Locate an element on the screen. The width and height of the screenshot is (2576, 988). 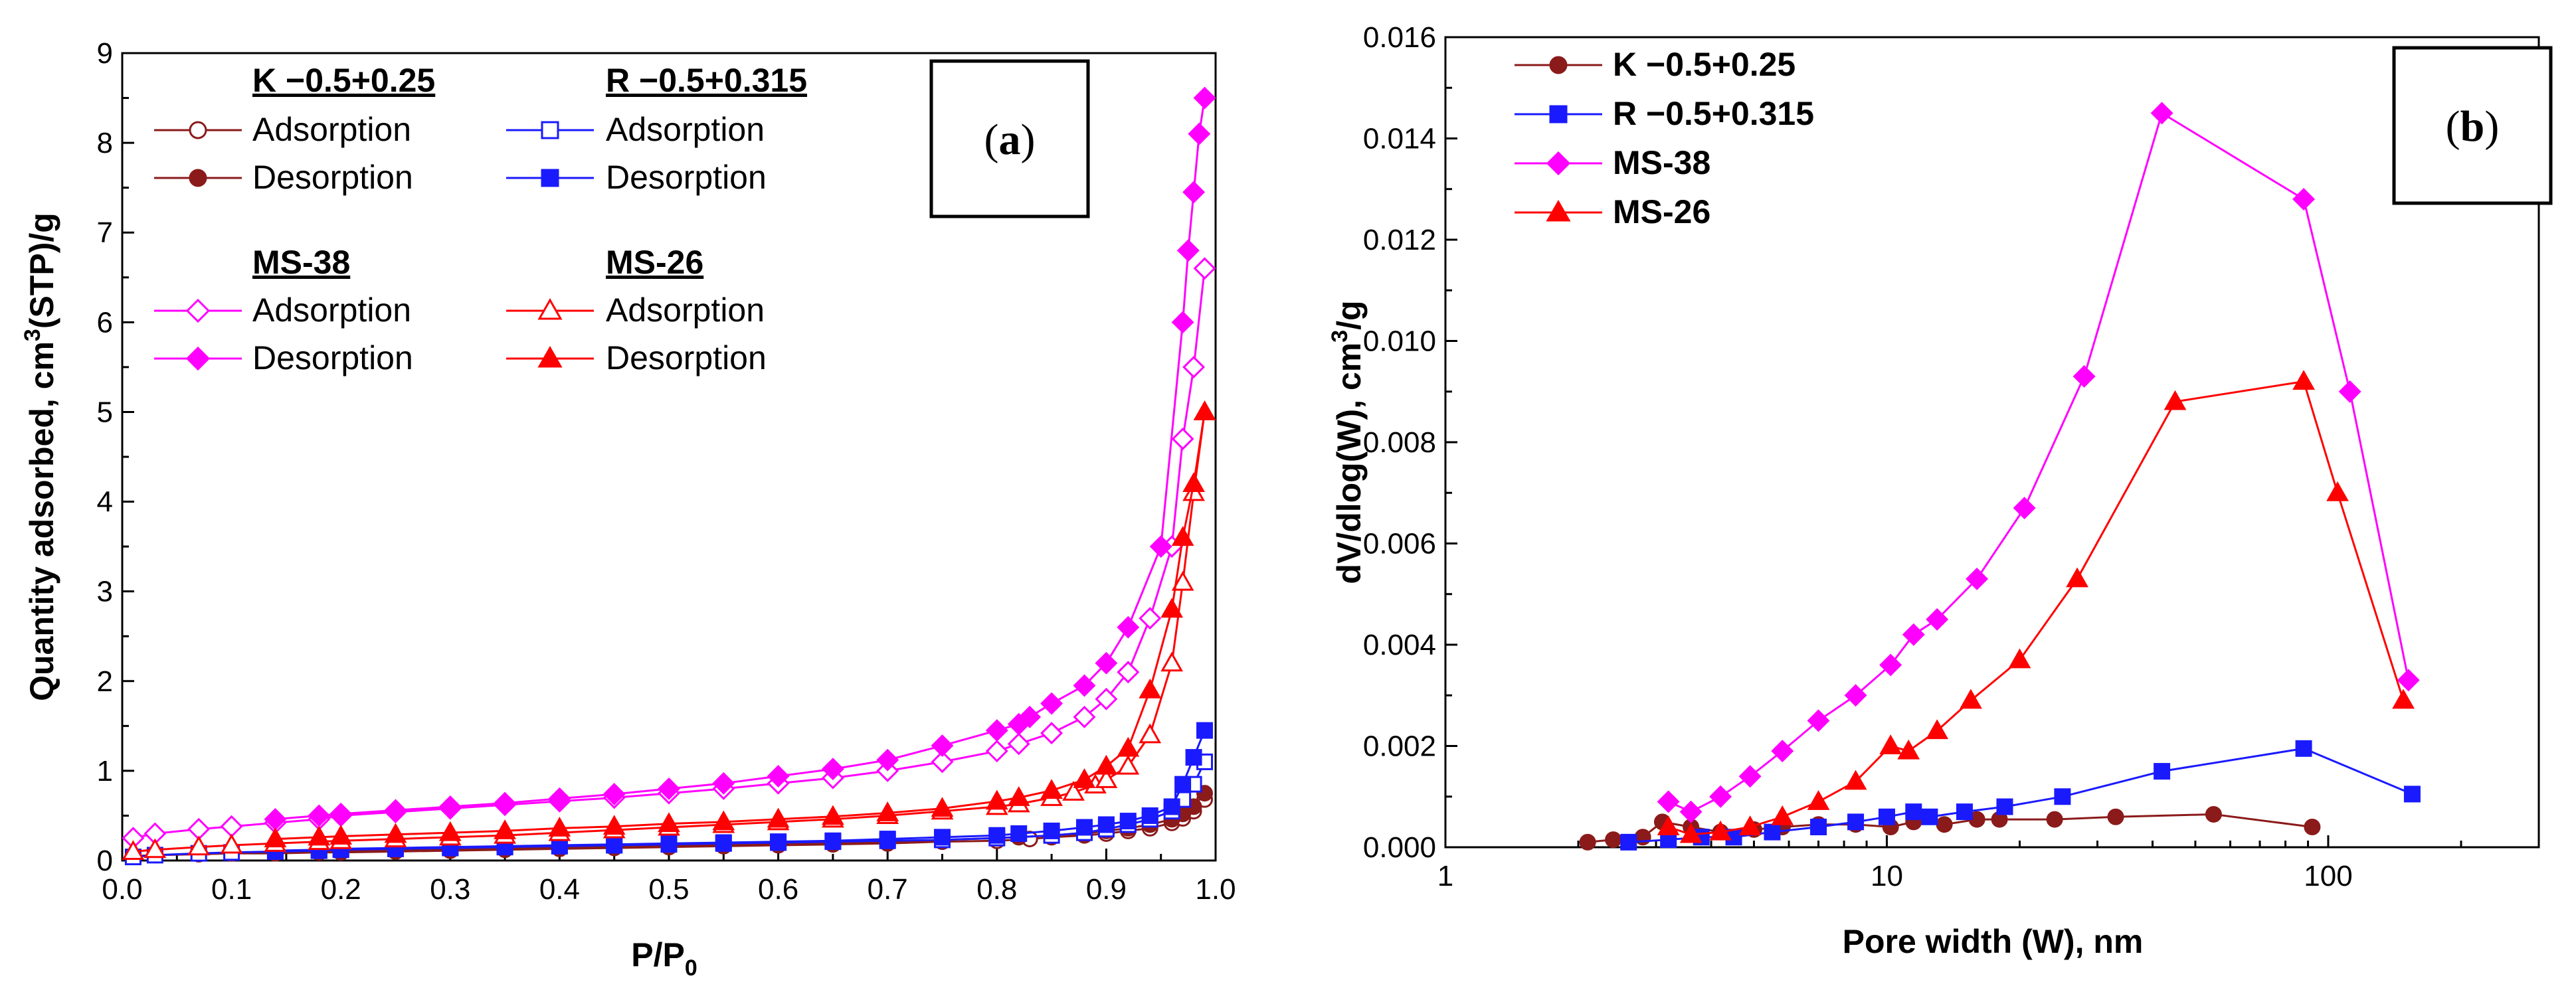
legend-ms26-desorption: Desorption is located at coordinates (636, 357).